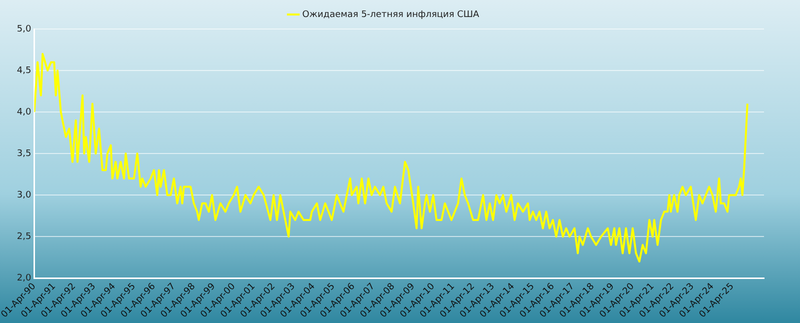 Image resolution: width=800 pixels, height=323 pixels. I want to click on y-tick-label: 5,0, so click(24, 29).